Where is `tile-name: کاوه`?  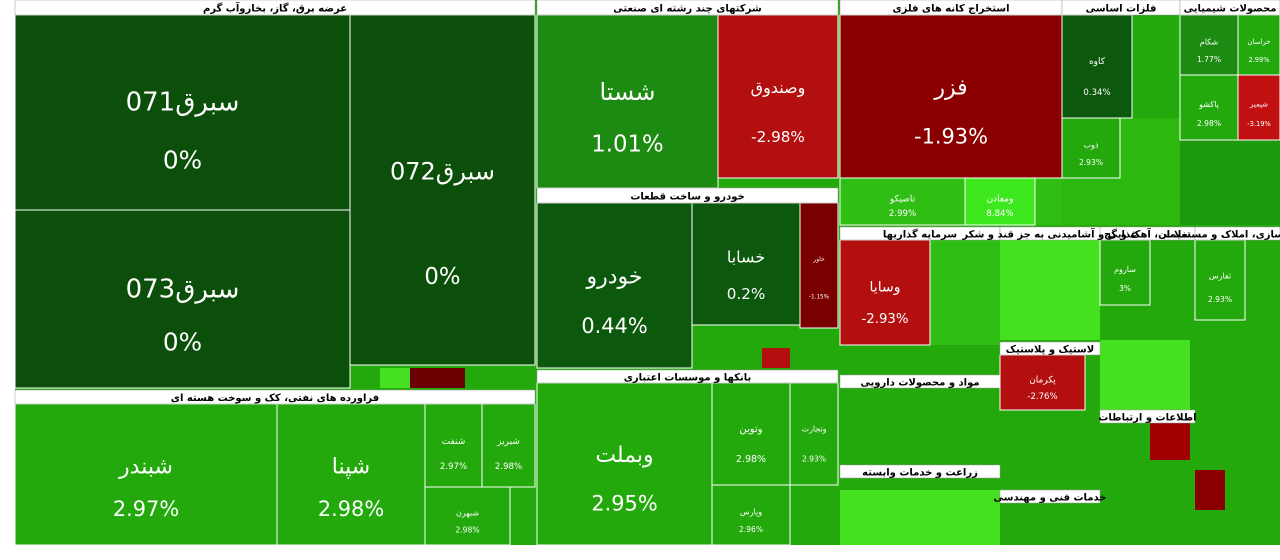
tile-name: کاوه is located at coordinates (1097, 62).